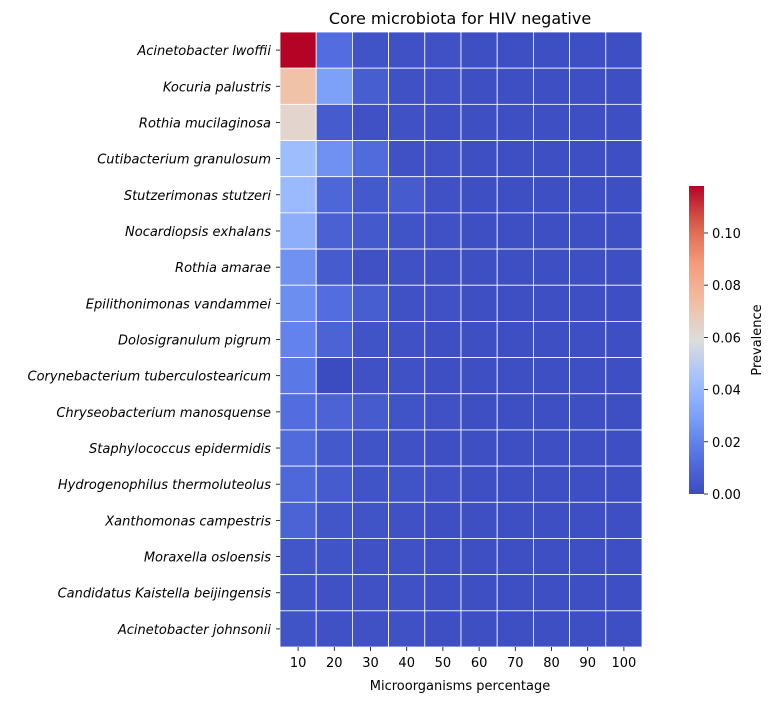  What do you see at coordinates (726, 234) in the screenshot?
I see `colorbar-tick-label: 0.10` at bounding box center [726, 234].